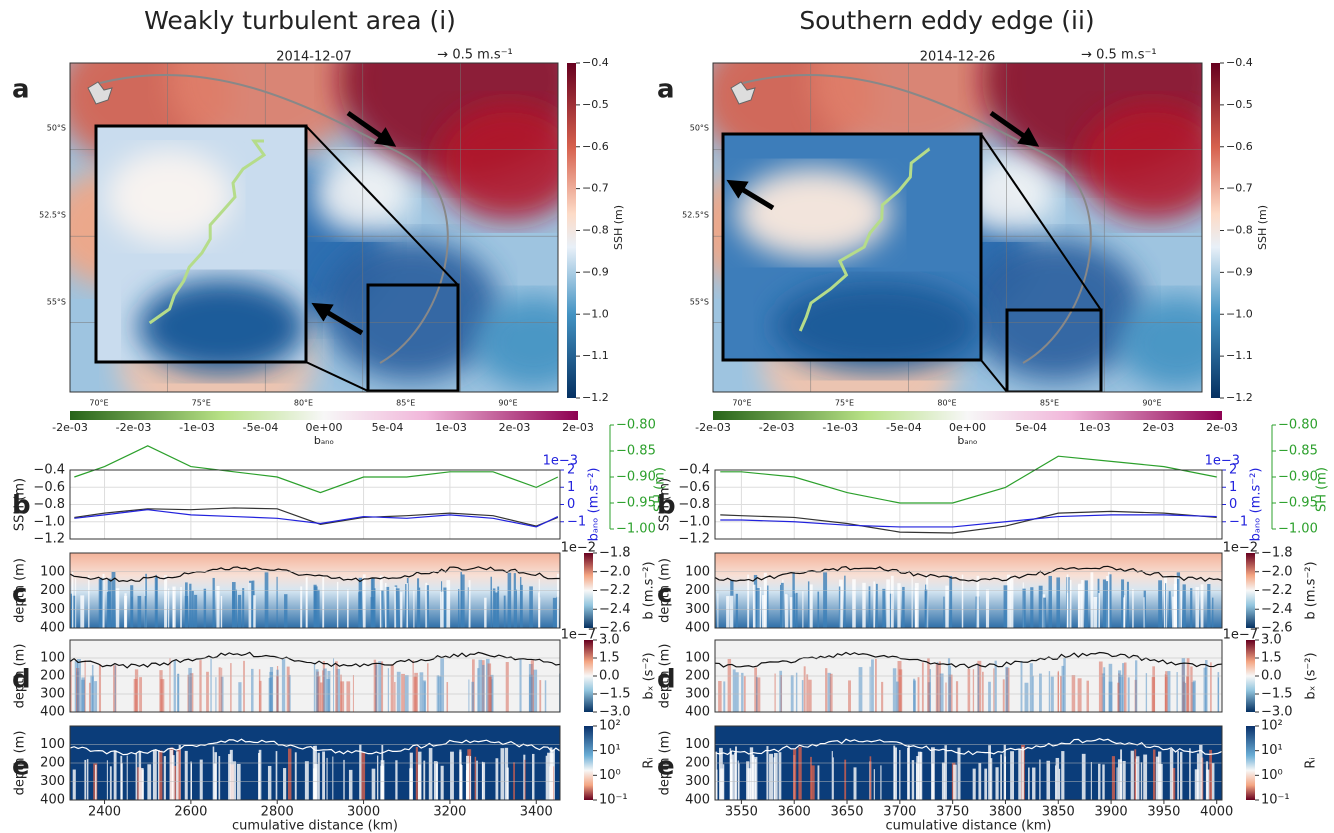  Describe the element at coordinates (609, 658) in the screenshot. I see `colorbar-tick-label: 1.5` at that location.